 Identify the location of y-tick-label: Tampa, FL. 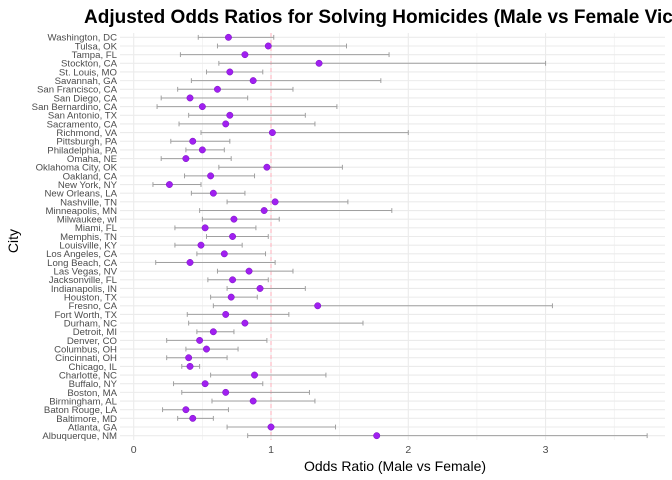
(95, 55).